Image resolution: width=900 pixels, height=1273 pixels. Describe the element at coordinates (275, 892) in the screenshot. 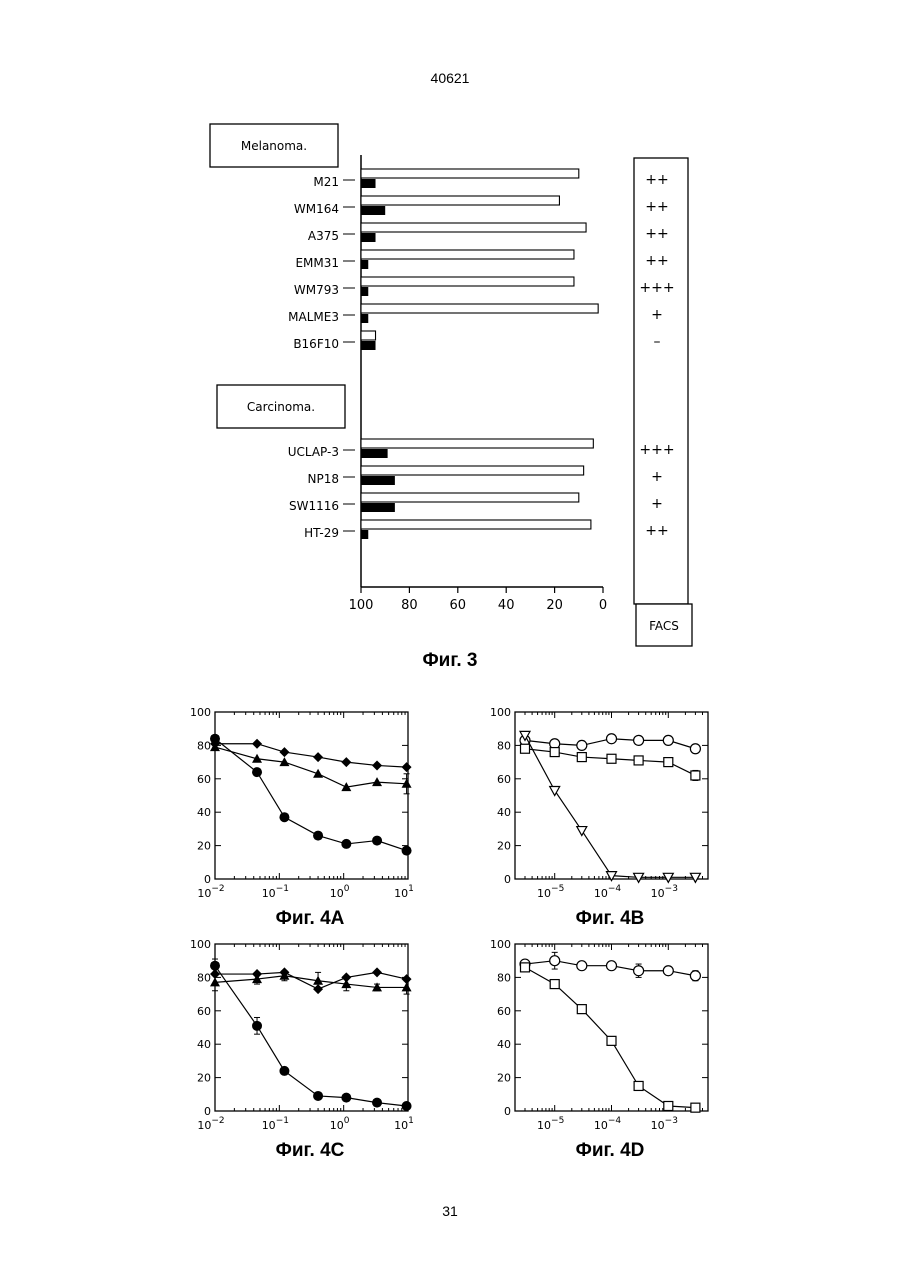

I see `fig4a-x-tick-label: 10⁻¹` at that location.